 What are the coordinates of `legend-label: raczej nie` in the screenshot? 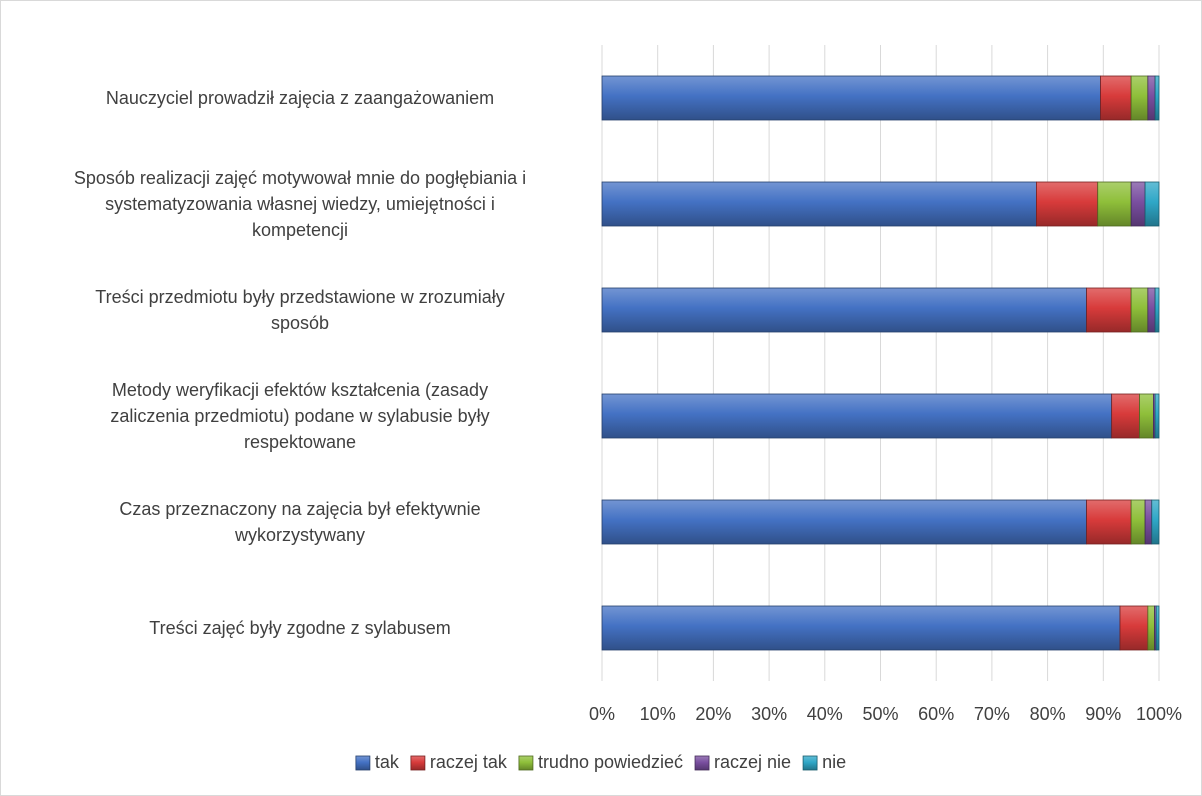 It's located at (752, 762).